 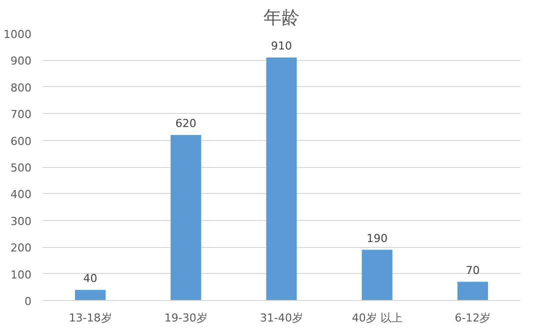 I want to click on y-tick-label: 700, so click(x=21, y=115).